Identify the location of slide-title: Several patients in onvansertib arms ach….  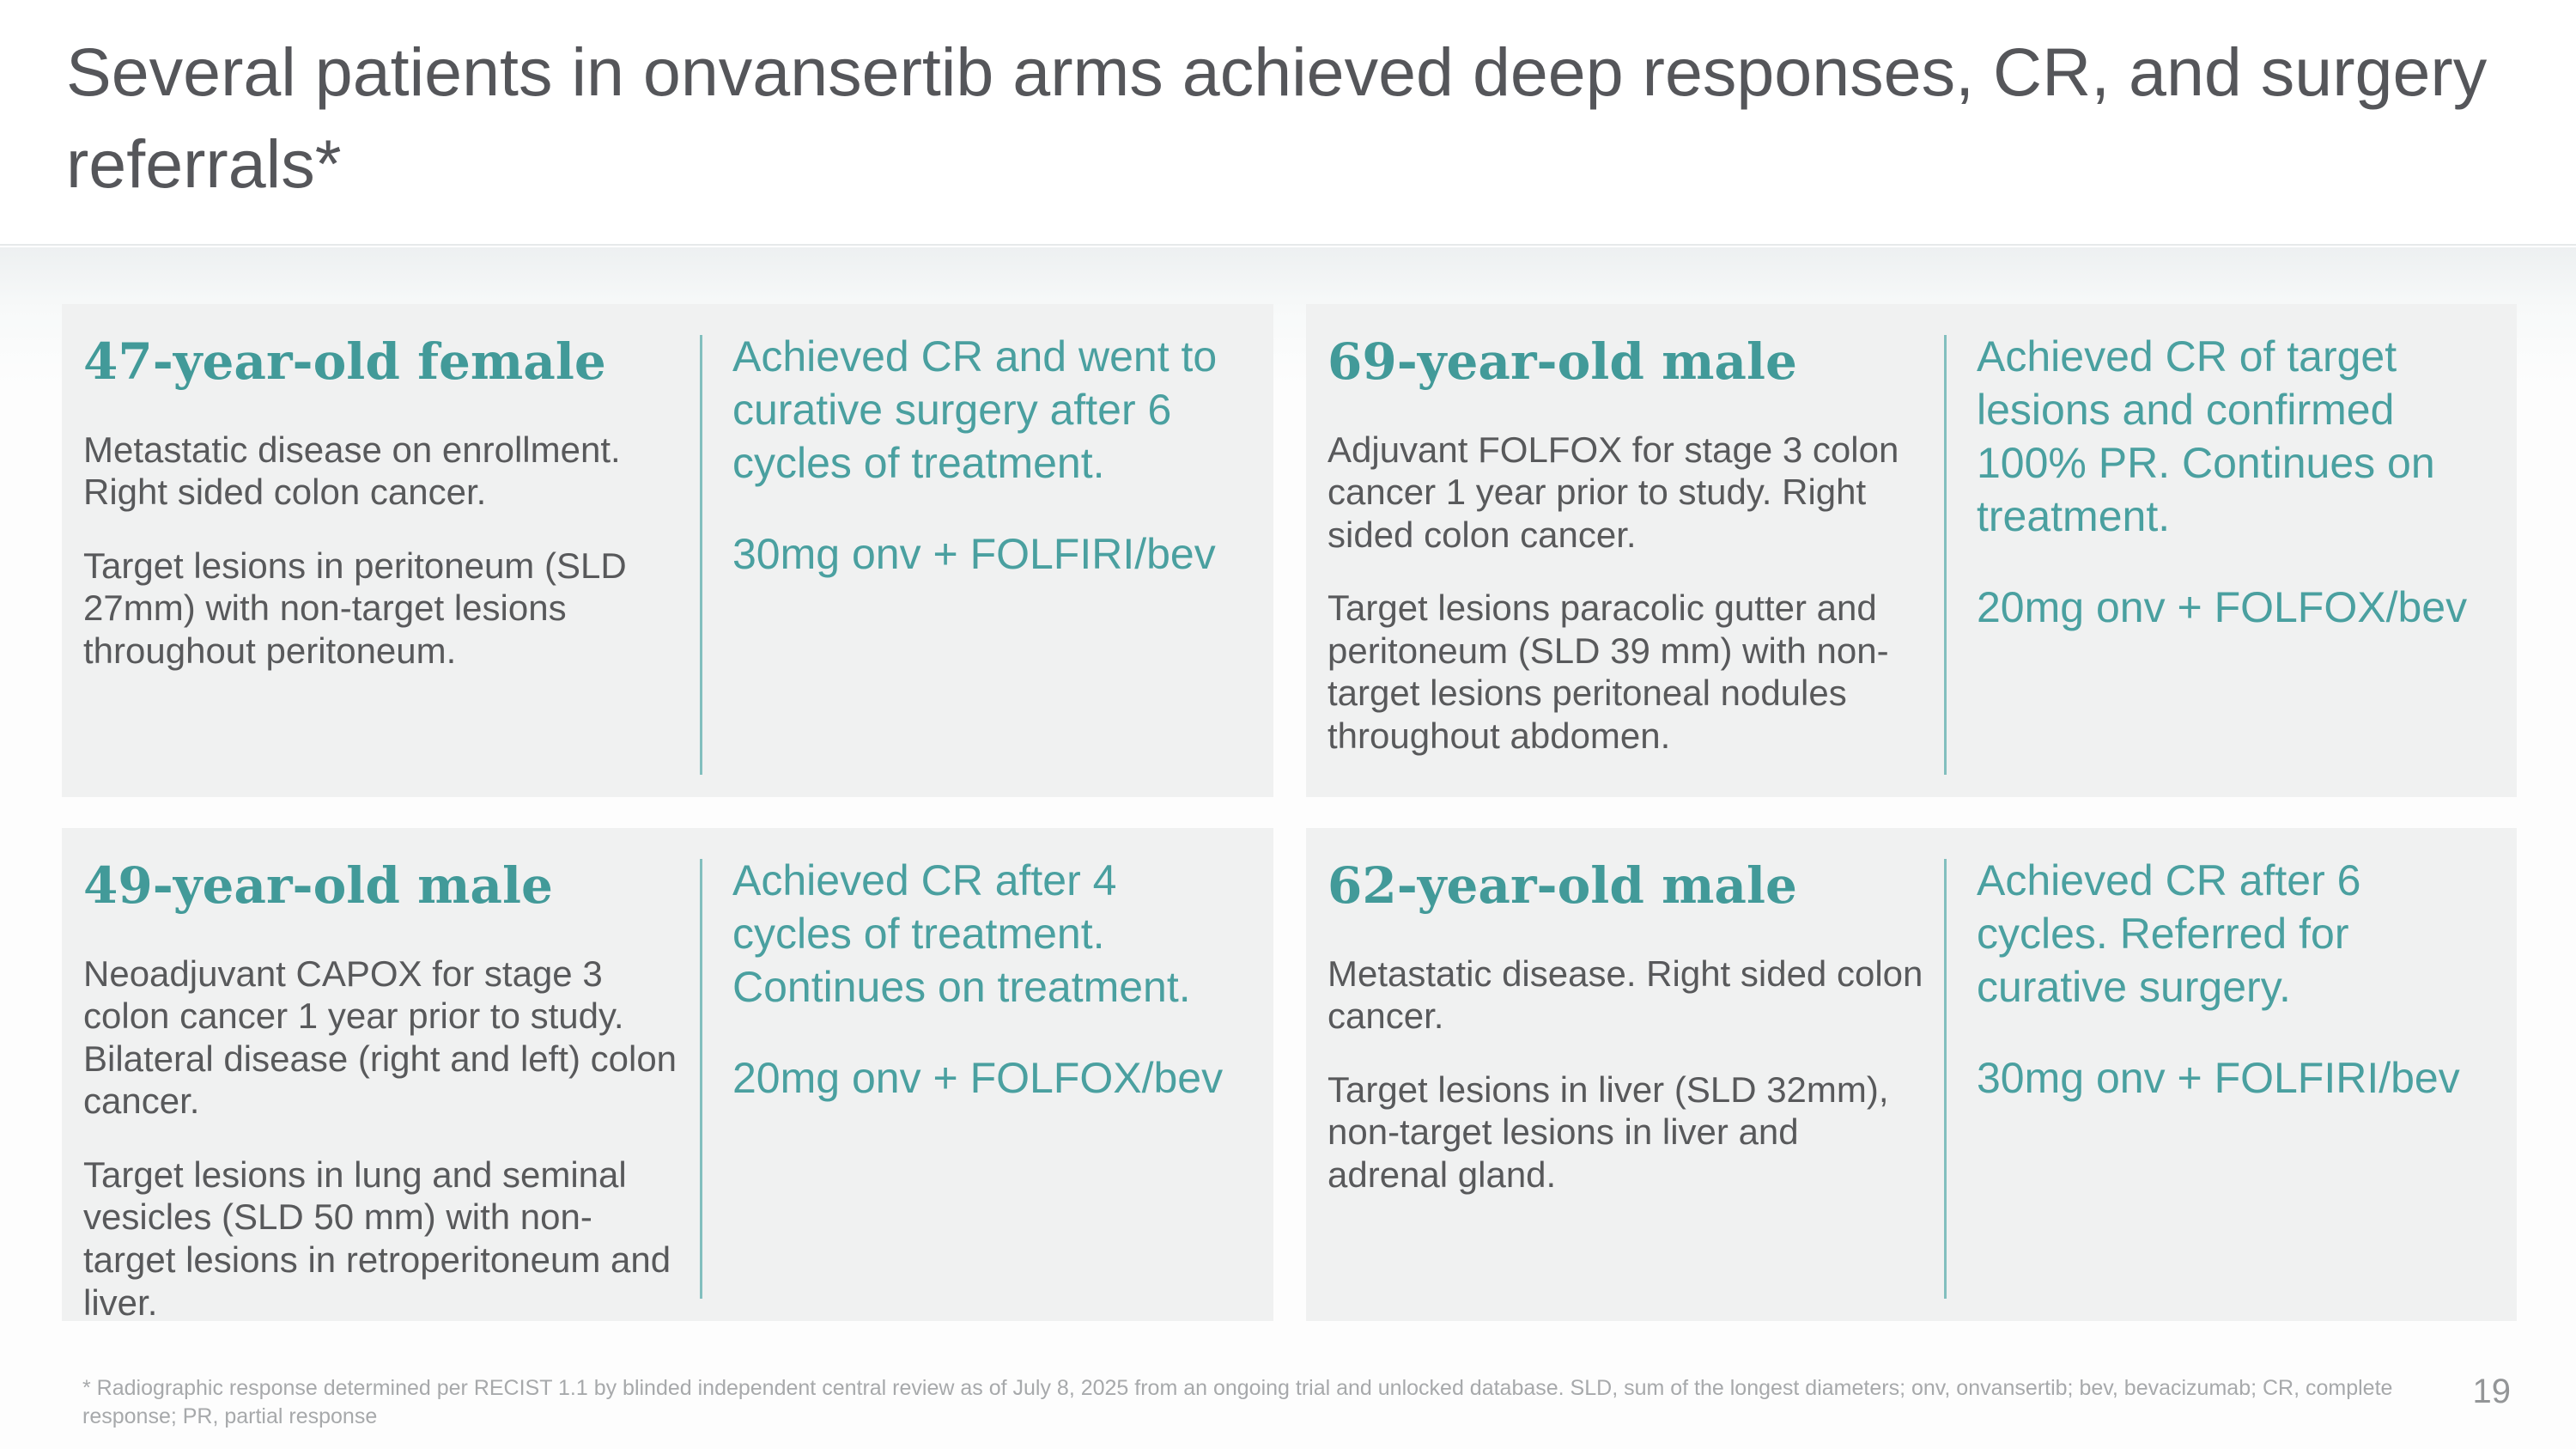
(1277, 118).